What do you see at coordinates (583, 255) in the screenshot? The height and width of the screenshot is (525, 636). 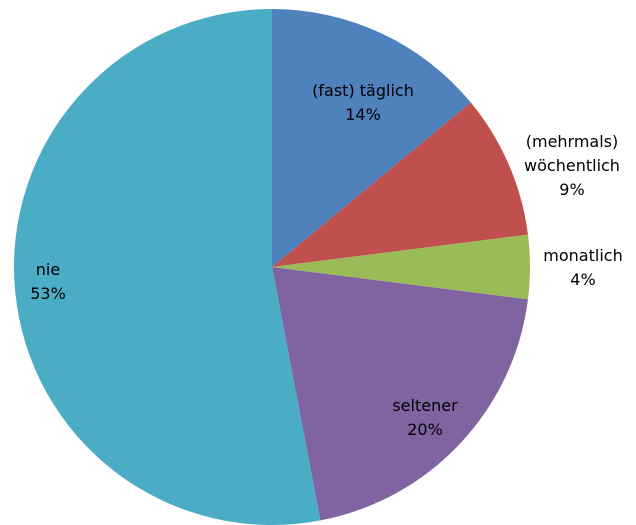 I see `category-label: monatlich` at bounding box center [583, 255].